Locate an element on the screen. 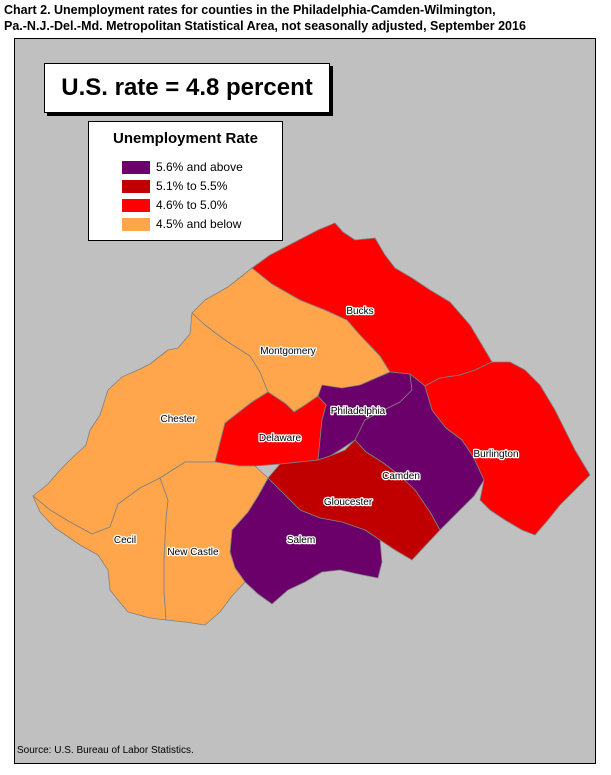 This screenshot has width=611, height=775. legend-item: 4.6% to 5.0% is located at coordinates (174, 205).